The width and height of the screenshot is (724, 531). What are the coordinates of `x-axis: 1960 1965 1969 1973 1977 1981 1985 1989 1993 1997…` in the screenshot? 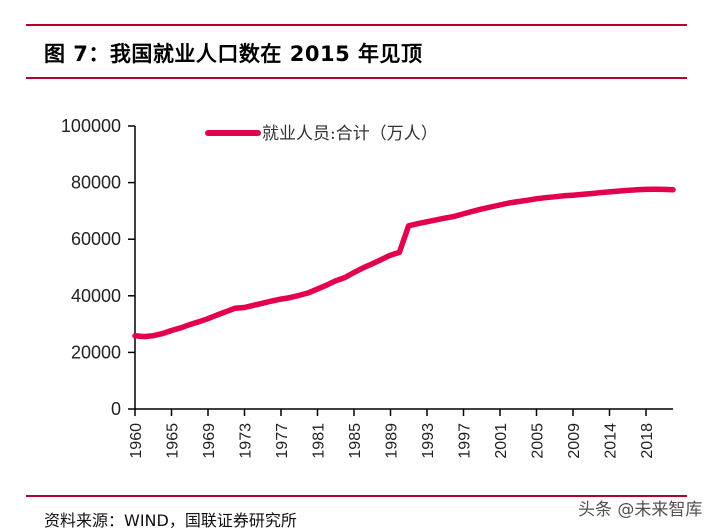 It's located at (400, 434).